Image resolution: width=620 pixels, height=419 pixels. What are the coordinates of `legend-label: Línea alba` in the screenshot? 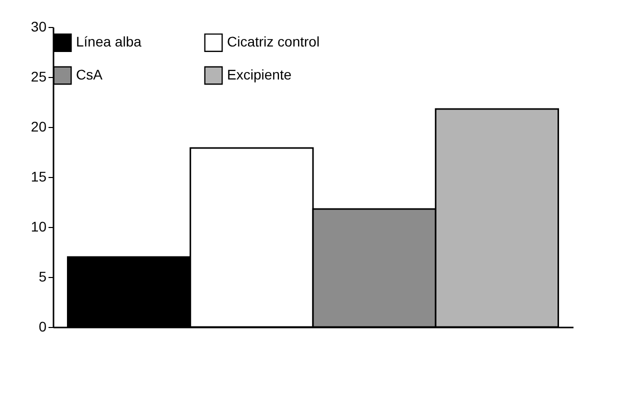 It's located at (109, 42).